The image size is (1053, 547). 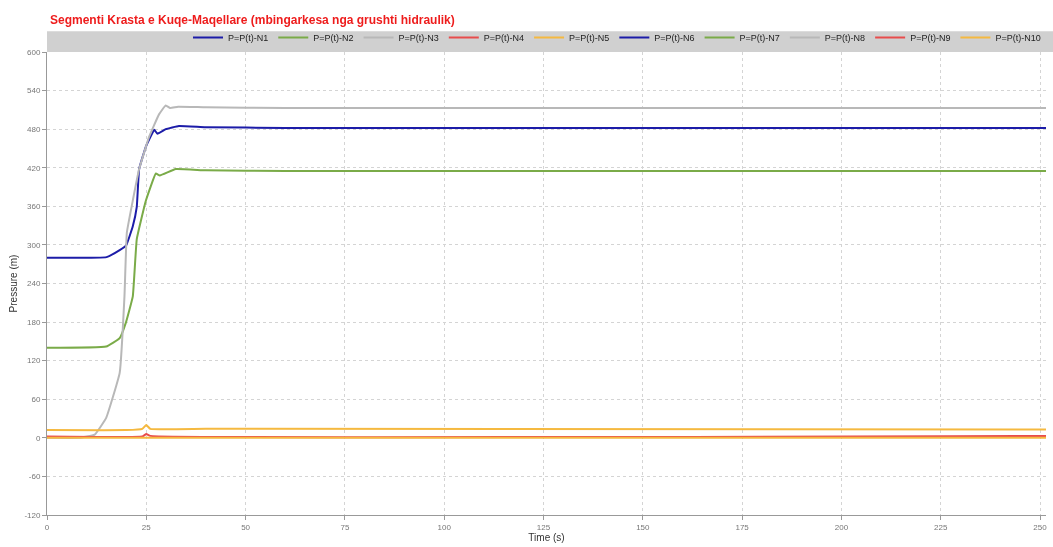 What do you see at coordinates (34, 168) in the screenshot?
I see `y-tick-label: 420` at bounding box center [34, 168].